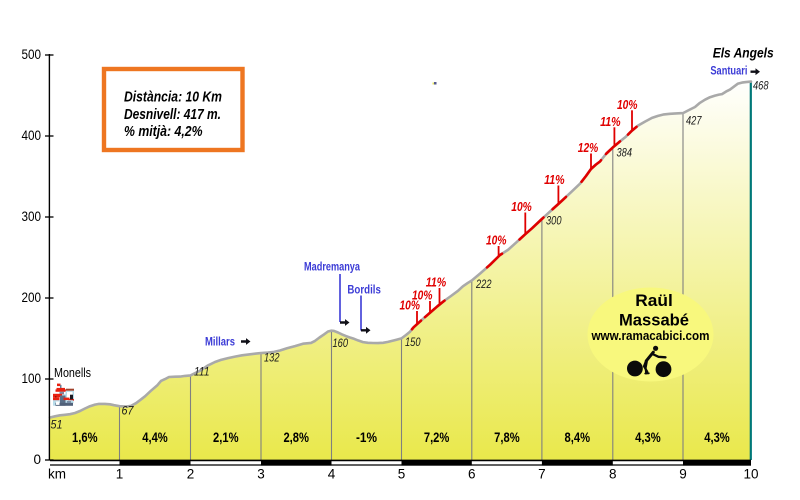 This screenshot has height=500, width=800. Describe the element at coordinates (32, 378) in the screenshot. I see `svg-text: 100` at that location.